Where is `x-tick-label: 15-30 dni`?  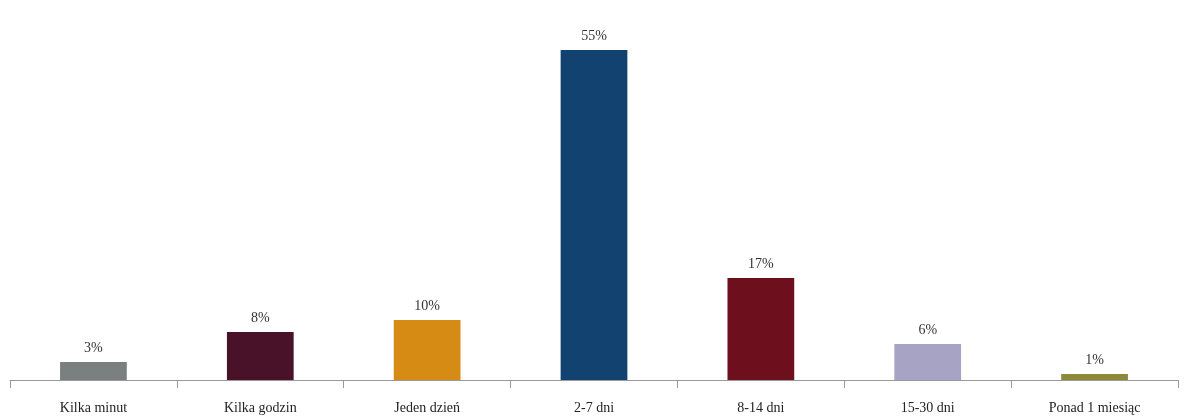
x-tick-label: 15-30 dni is located at coordinates (927, 407).